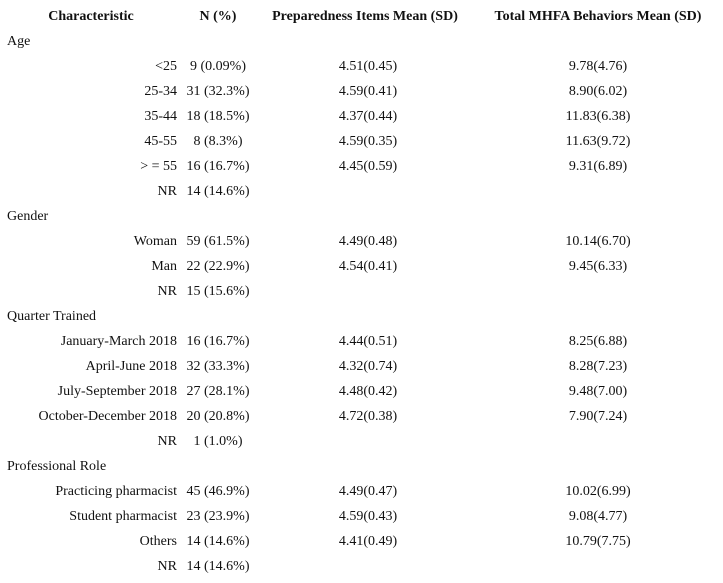  I want to click on row-label: Others, so click(158, 541).